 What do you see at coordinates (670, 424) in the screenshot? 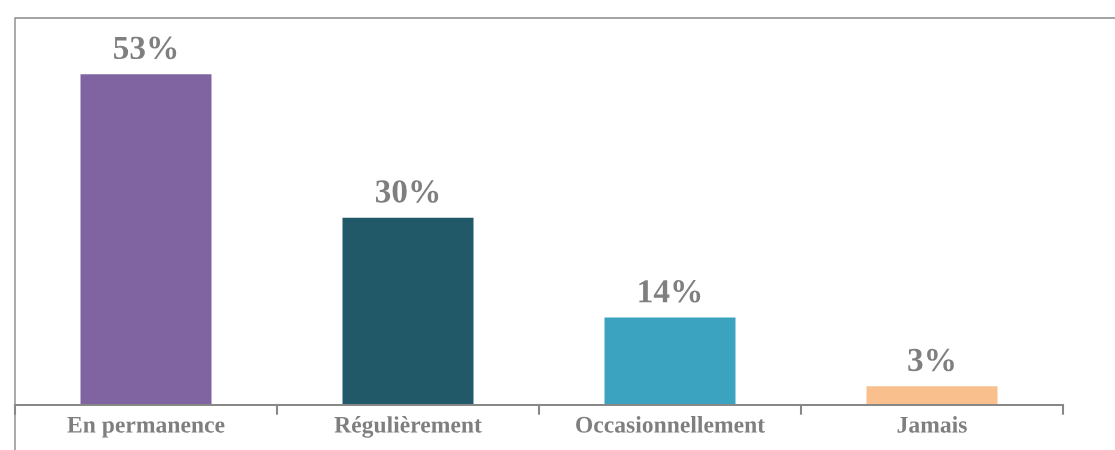
I see `x-tick-label: Occasionnellement` at bounding box center [670, 424].